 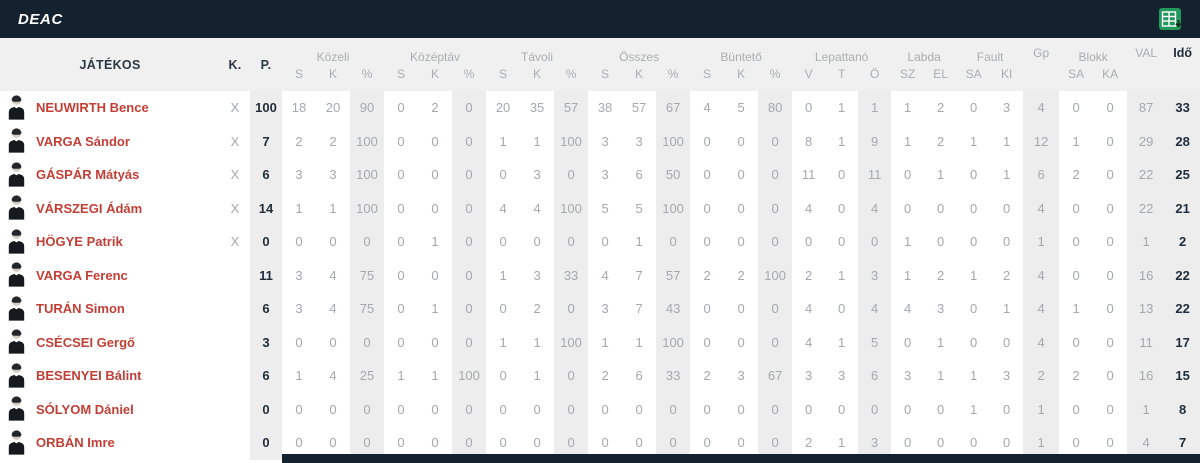 What do you see at coordinates (85, 342) in the screenshot?
I see `player-name-link: CSÉCSEI Gergő` at bounding box center [85, 342].